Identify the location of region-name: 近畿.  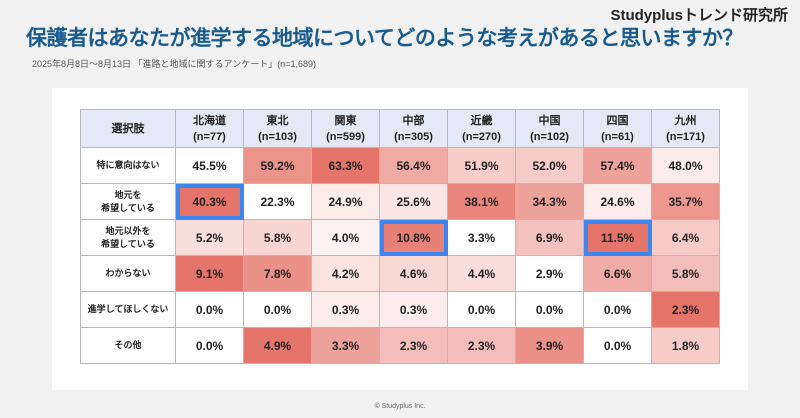
(481, 120).